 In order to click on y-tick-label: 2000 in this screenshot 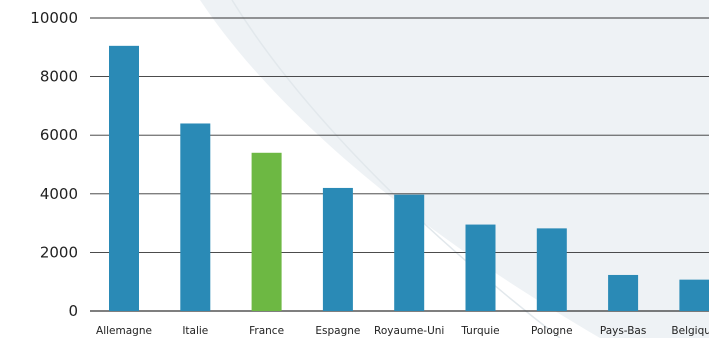, I will do `click(59, 252)`.